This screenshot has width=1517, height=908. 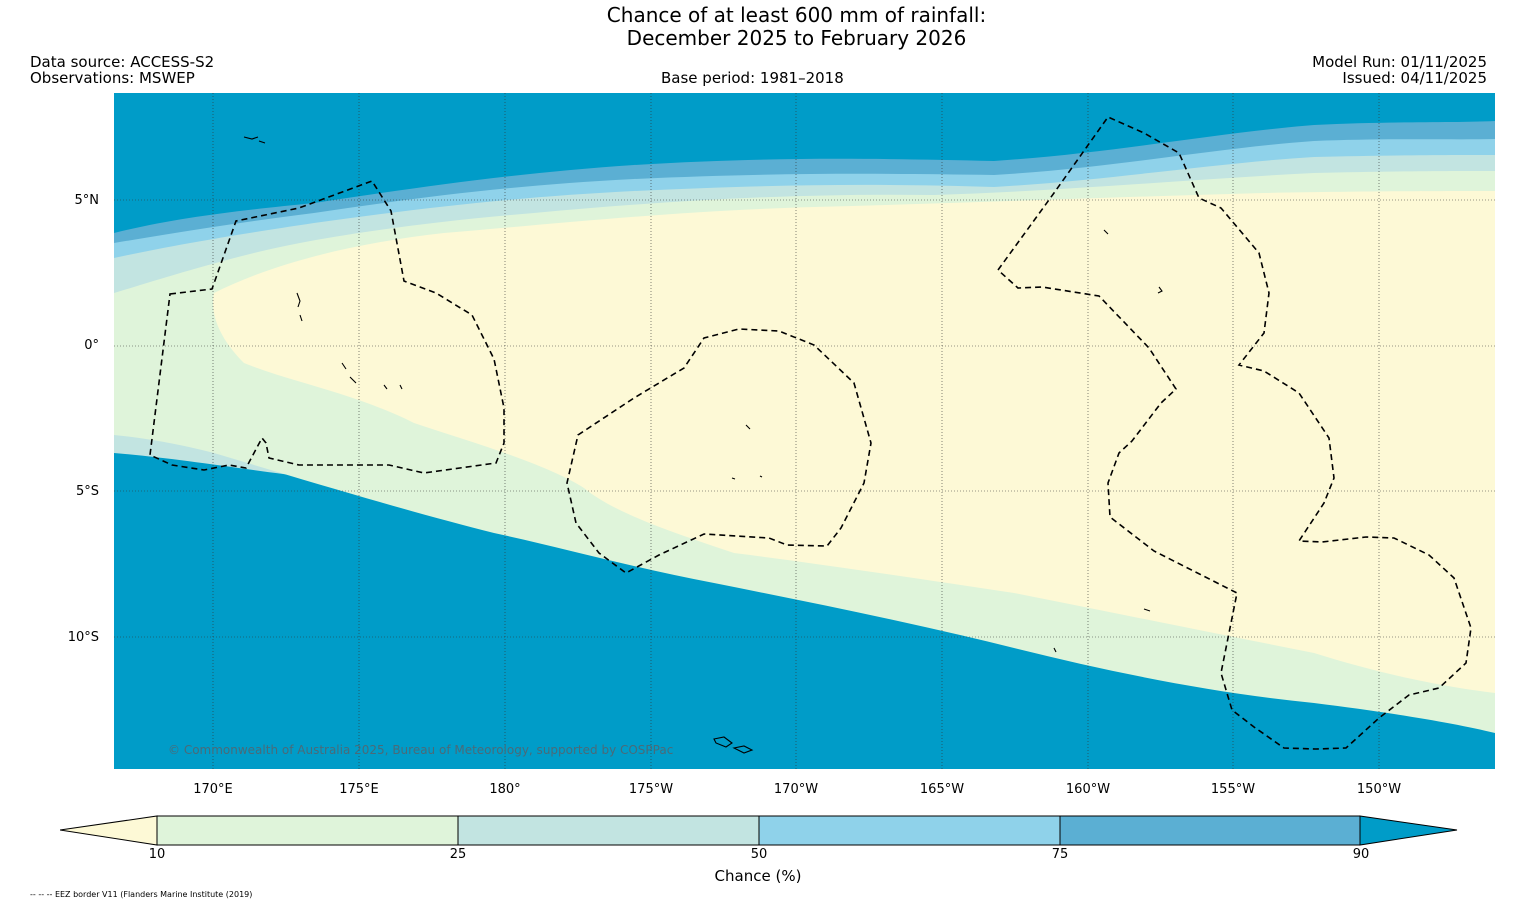 What do you see at coordinates (1060, 854) in the screenshot?
I see `colorbar-tick-75: 75` at bounding box center [1060, 854].